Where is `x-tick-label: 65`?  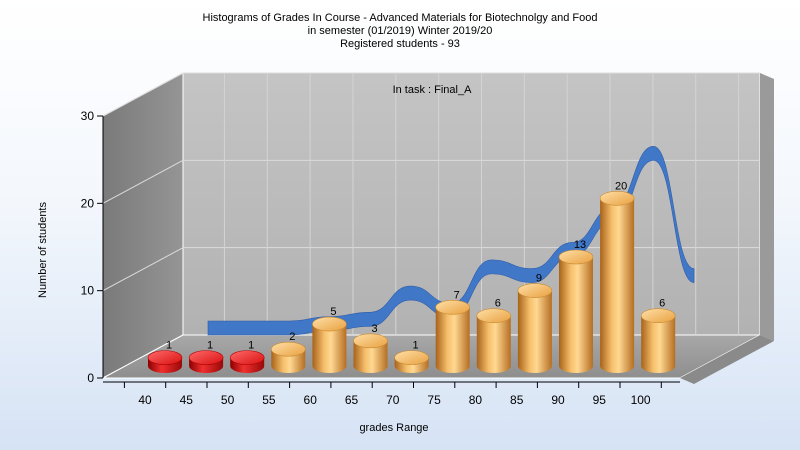
x-tick-label: 65 is located at coordinates (352, 400).